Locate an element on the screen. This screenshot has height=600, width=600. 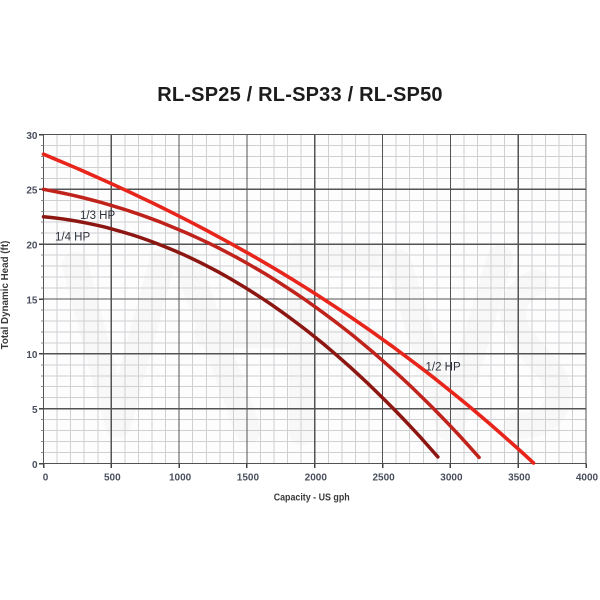
svg-text: 5 is located at coordinates (35, 410).